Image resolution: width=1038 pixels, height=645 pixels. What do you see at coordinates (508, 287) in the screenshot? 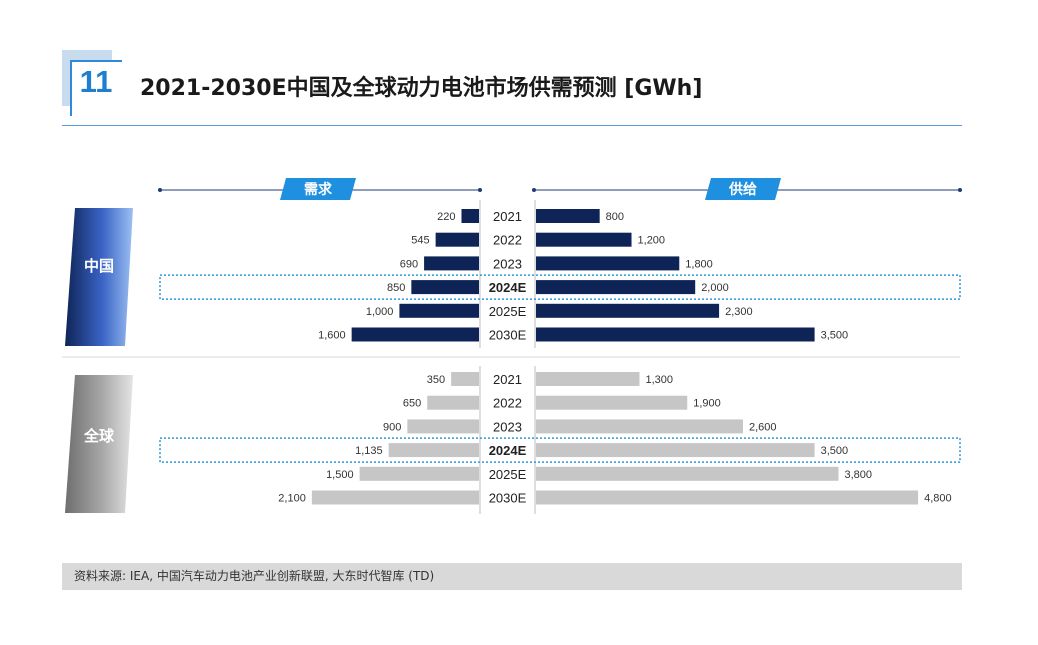
I see `china-year-label: 2024E` at bounding box center [508, 287].